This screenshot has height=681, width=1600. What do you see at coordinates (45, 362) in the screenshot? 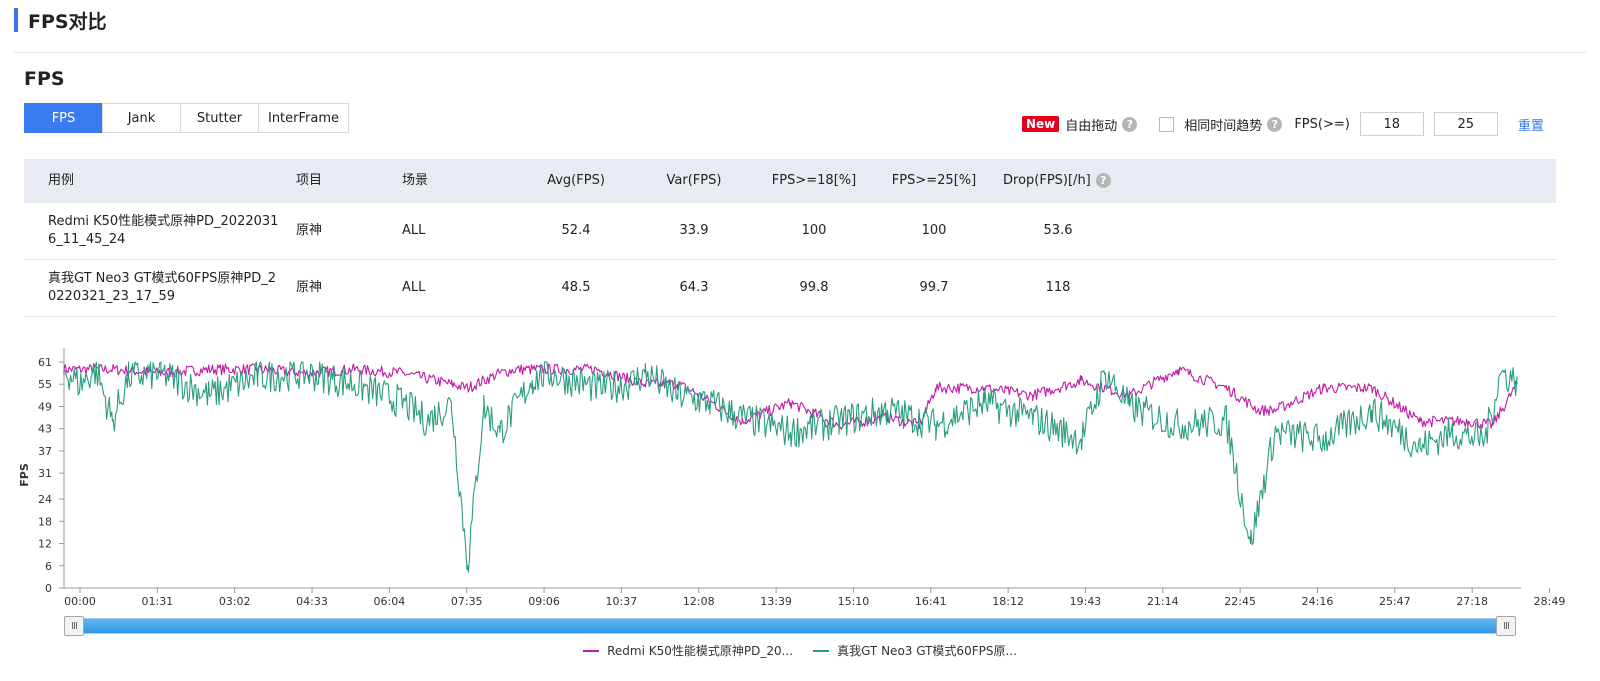
I see `y-tick-label: 61` at bounding box center [45, 362].